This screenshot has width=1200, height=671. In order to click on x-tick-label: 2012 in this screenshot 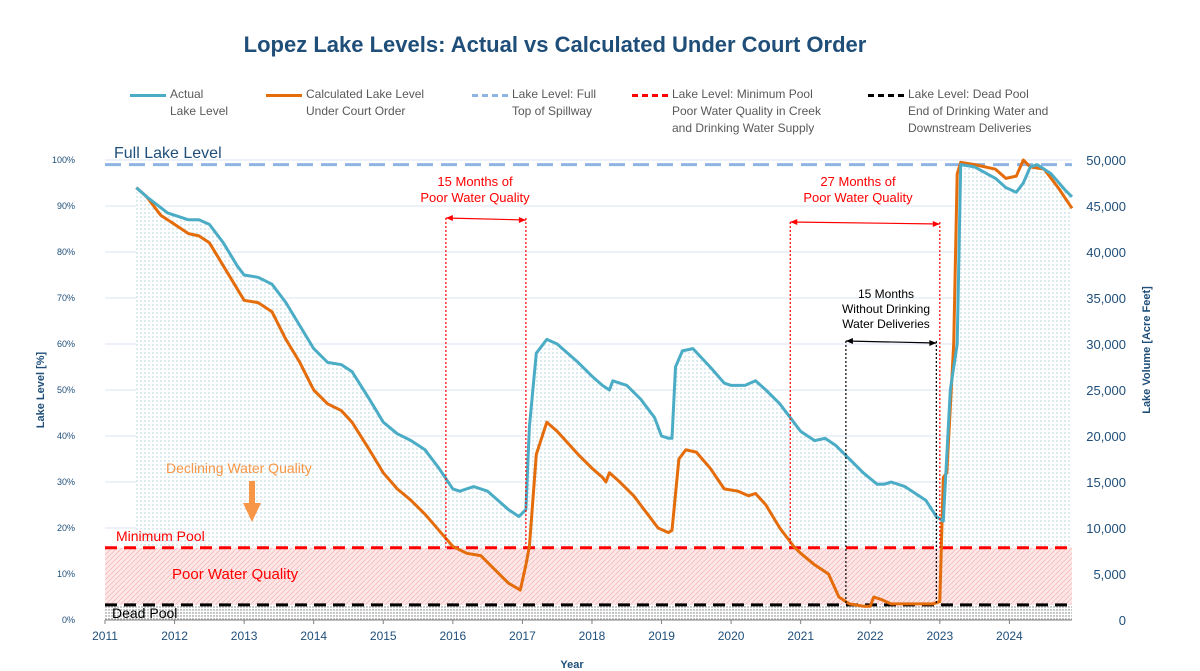, I will do `click(174, 636)`.